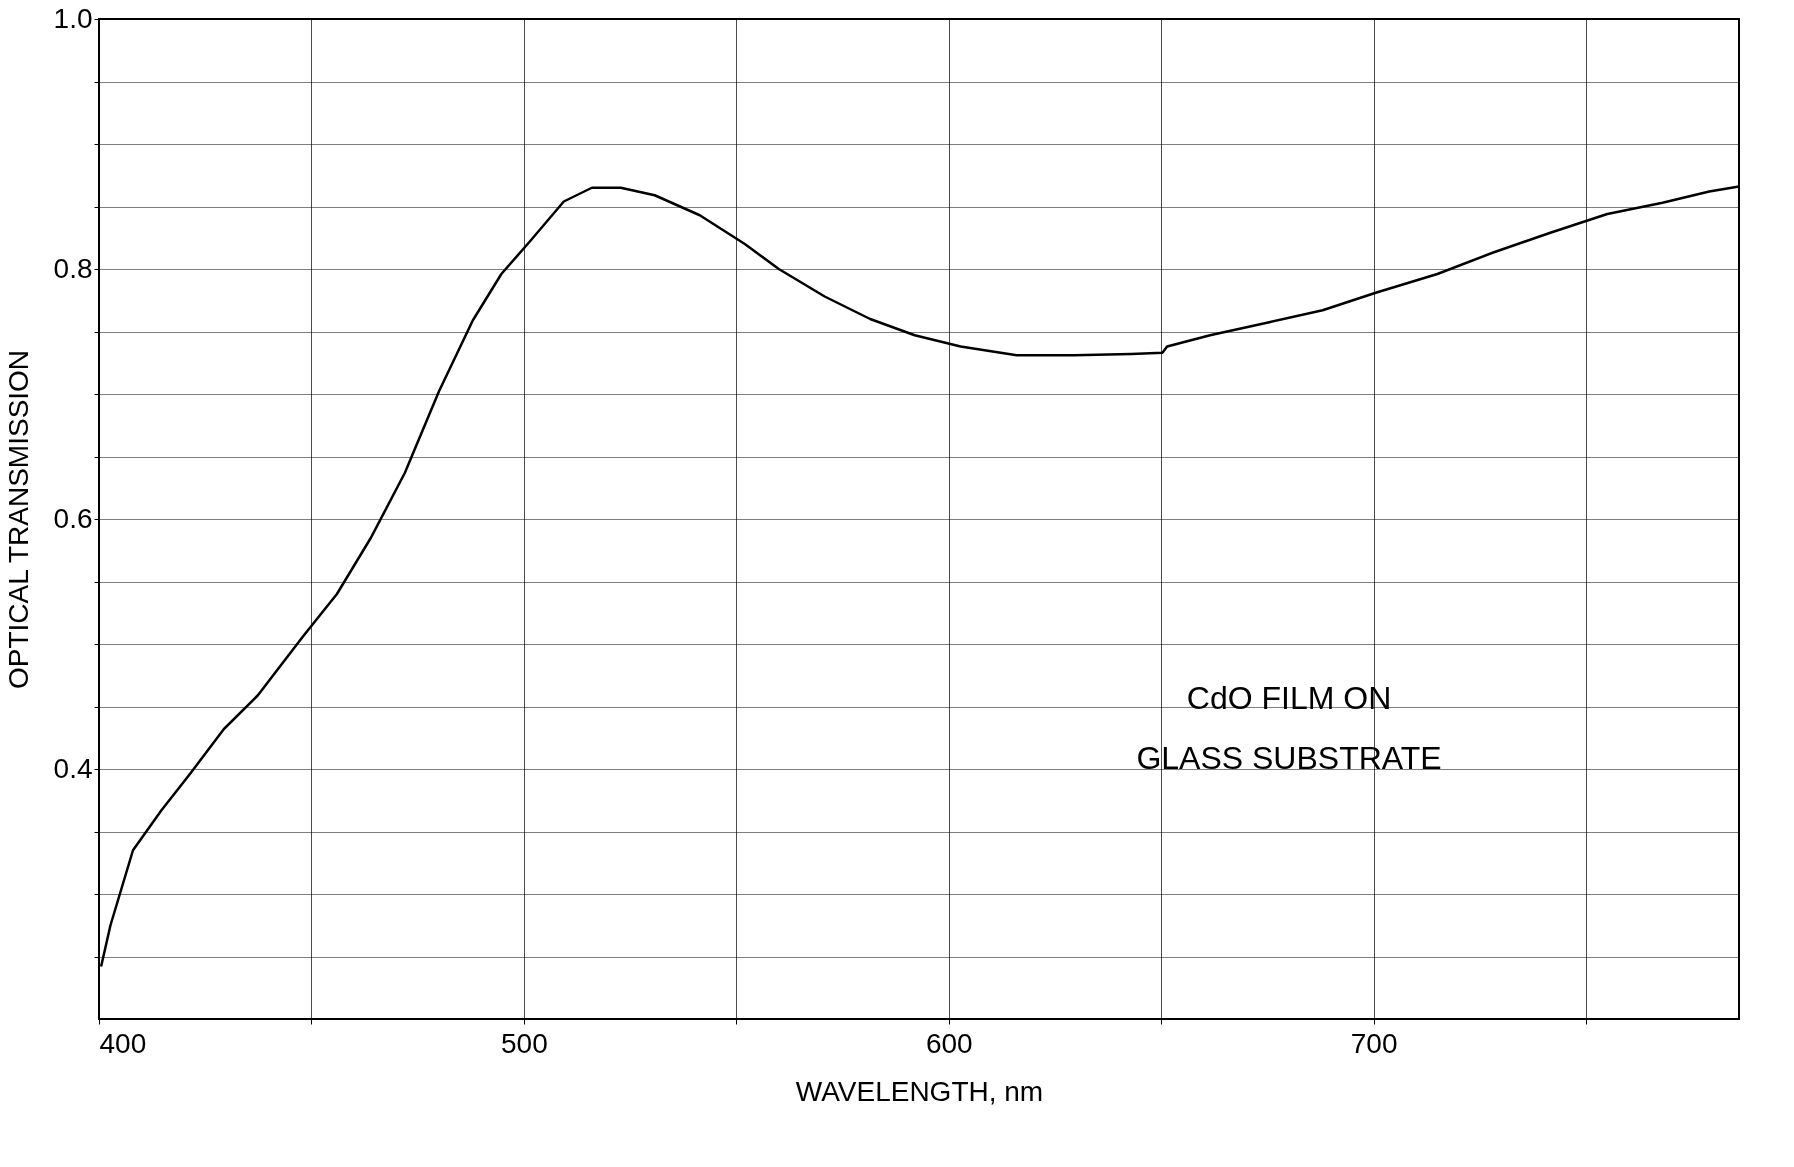  What do you see at coordinates (18, 519) in the screenshot?
I see `y-axis-title: OPTICAL TRANSMISSION` at bounding box center [18, 519].